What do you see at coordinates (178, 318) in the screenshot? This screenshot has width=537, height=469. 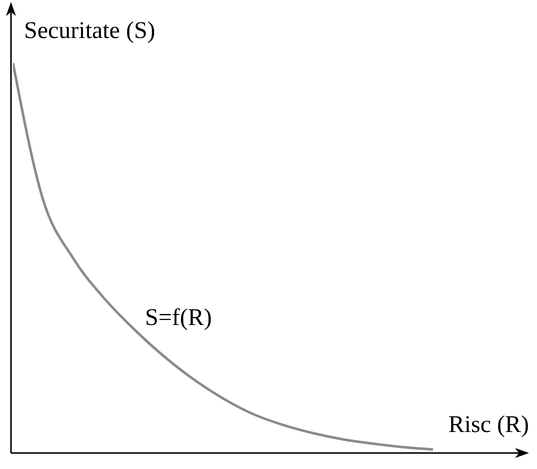 I see `annotation: S=f(R)` at bounding box center [178, 318].